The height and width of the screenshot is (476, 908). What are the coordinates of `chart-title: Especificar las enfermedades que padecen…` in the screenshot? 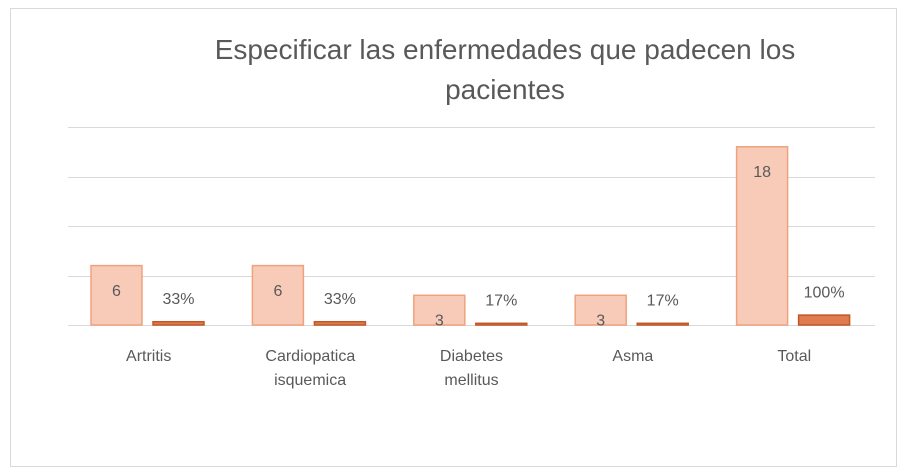 It's located at (505, 69).